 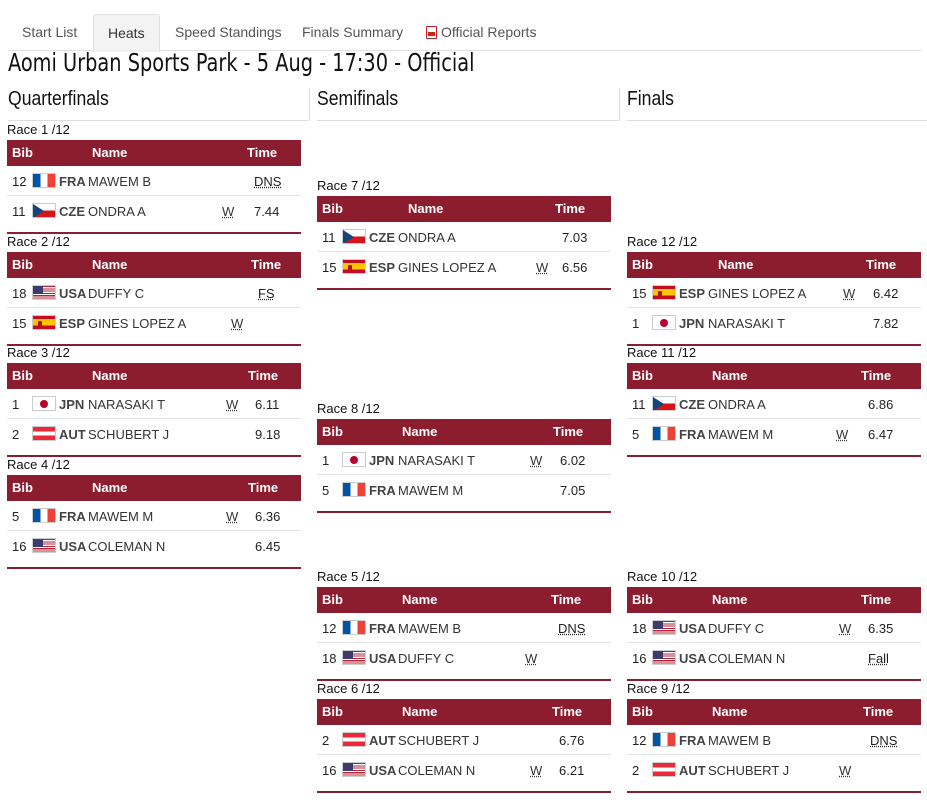 I want to click on table-row: 1 JPN NARASAKI T W 6.11, so click(x=154, y=403).